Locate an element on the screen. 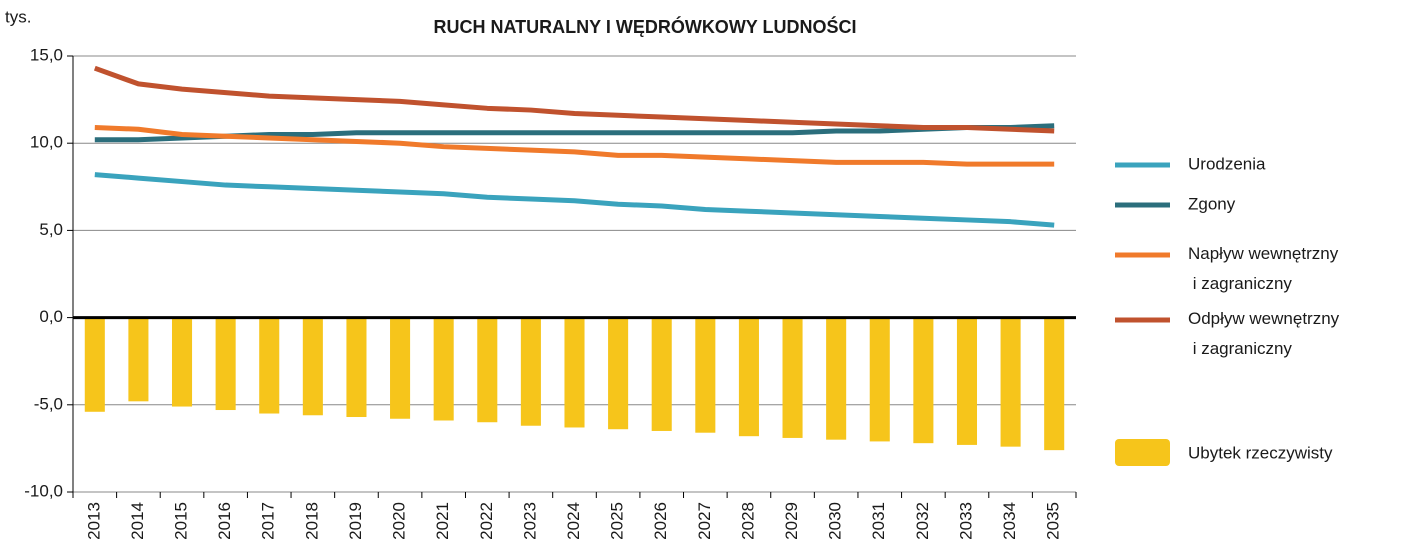 The width and height of the screenshot is (1402, 558). x-tick-label: 2027 is located at coordinates (704, 521).